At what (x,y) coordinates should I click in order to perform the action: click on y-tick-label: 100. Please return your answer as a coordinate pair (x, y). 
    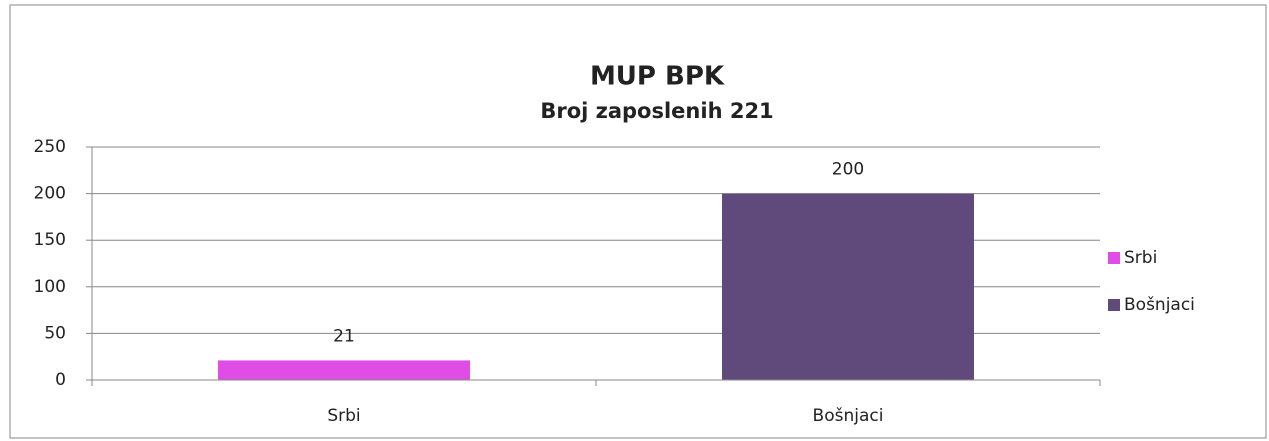
    Looking at the image, I should click on (50, 287).